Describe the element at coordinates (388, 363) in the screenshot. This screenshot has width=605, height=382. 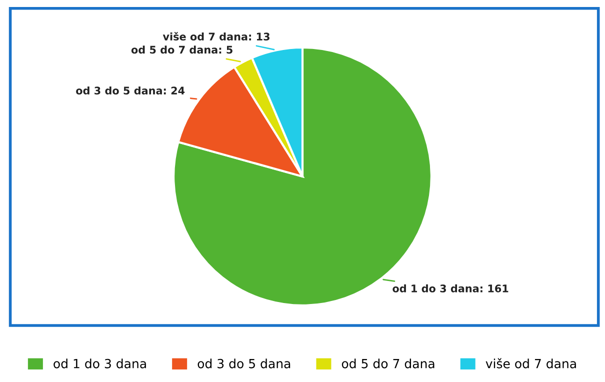
I see `legend-label: od 5 do 7 dana` at that location.